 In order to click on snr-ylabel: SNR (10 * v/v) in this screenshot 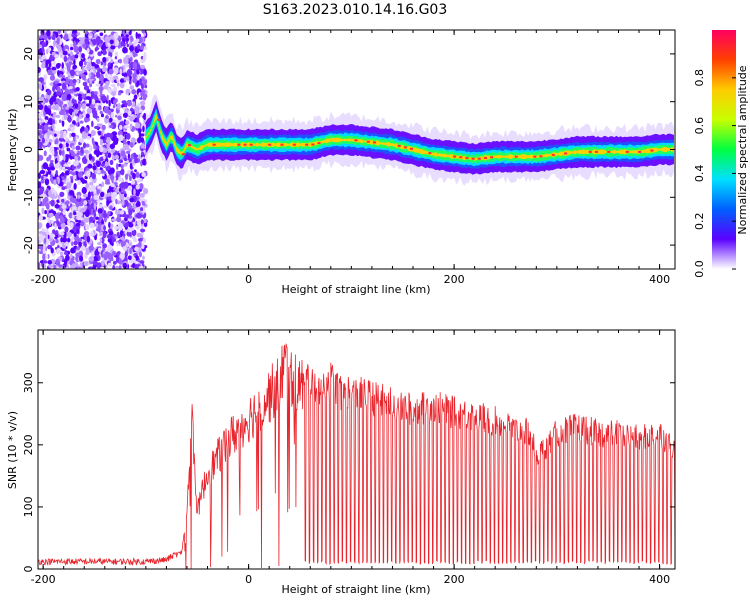, I will do `click(12, 450)`.